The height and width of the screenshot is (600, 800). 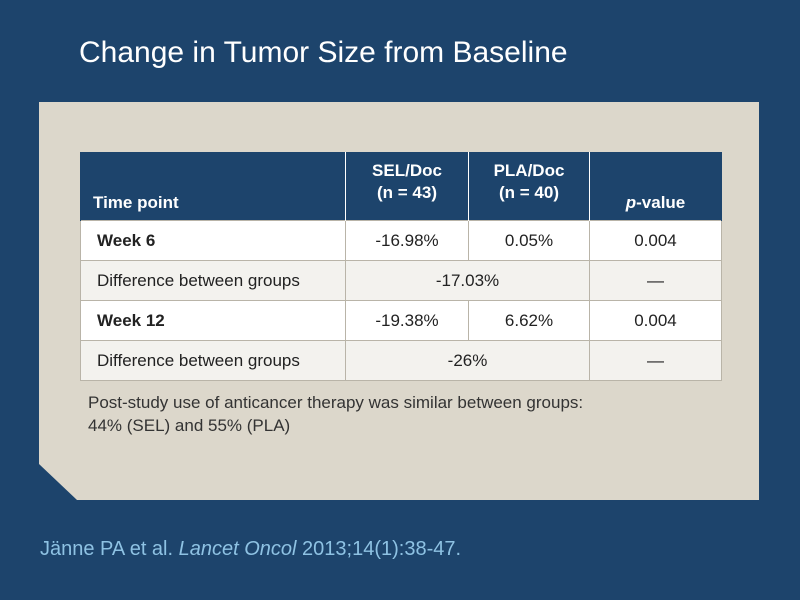 What do you see at coordinates (213, 320) in the screenshot?
I see `row-label: Week 12` at bounding box center [213, 320].